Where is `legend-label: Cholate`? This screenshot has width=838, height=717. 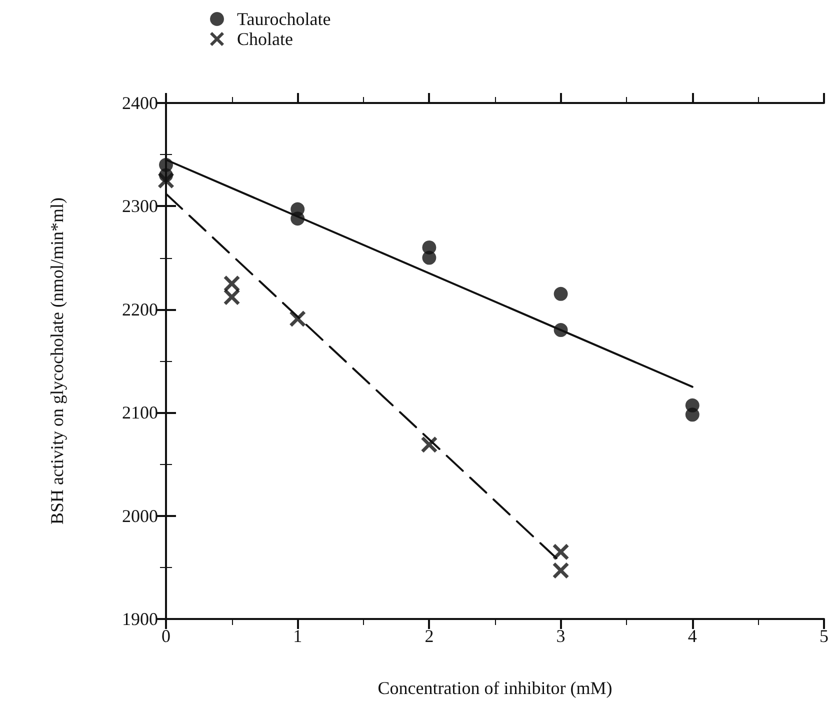
legend-label: Cholate is located at coordinates (265, 39).